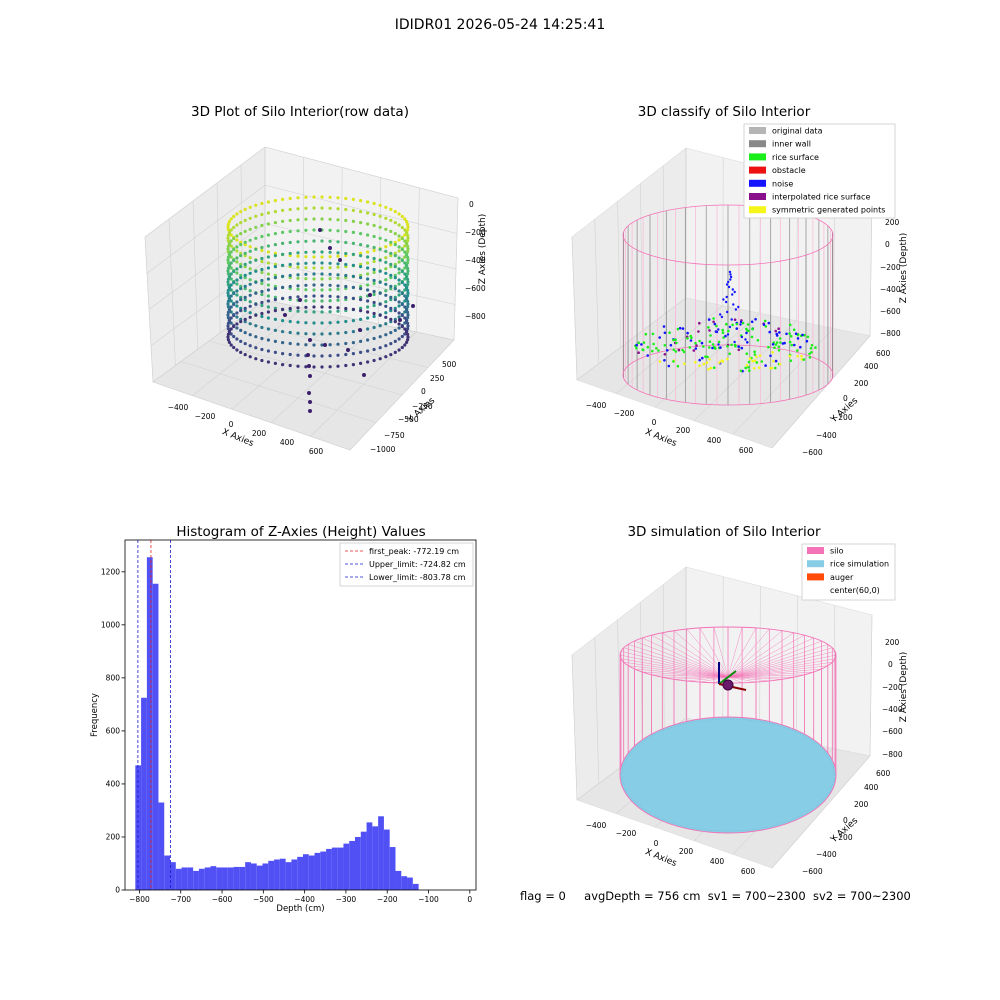  What do you see at coordinates (681, 659) in the screenshot?
I see `silo-roof-line` at bounding box center [681, 659].